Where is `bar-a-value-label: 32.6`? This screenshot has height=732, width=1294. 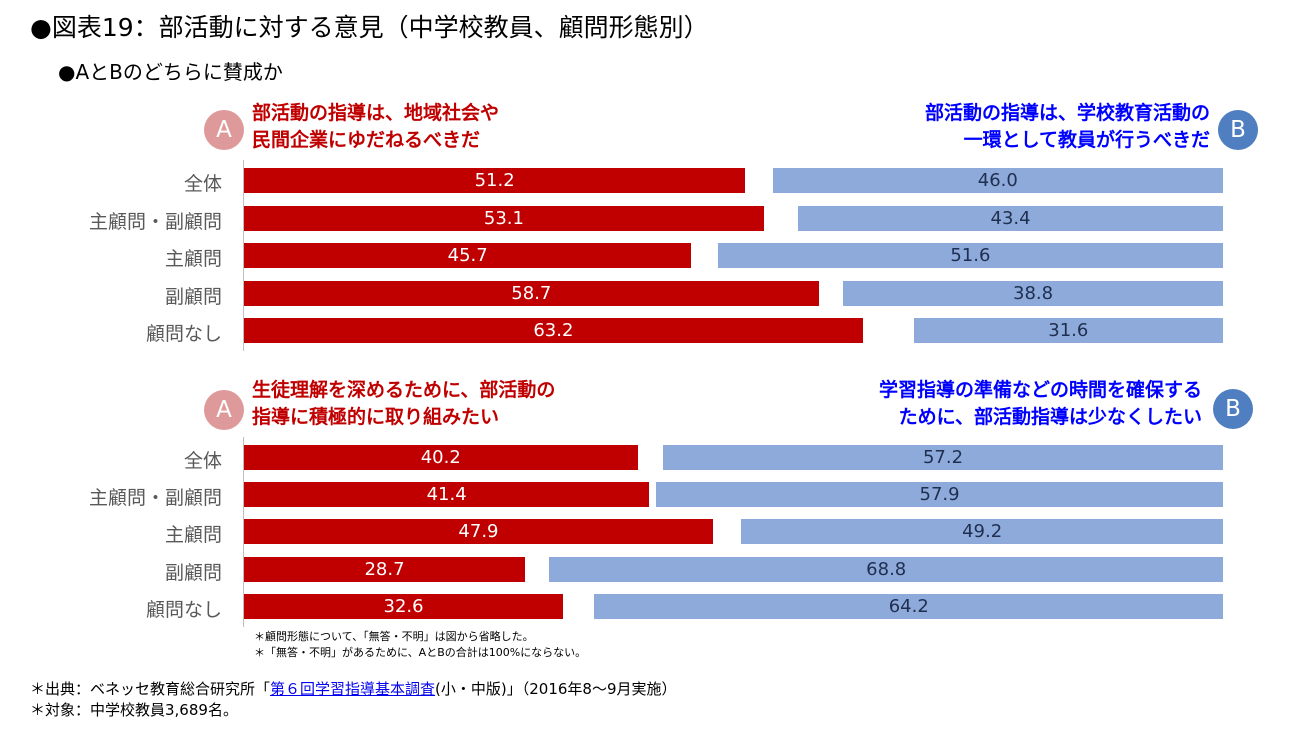
bar-a-value-label: 32.6 is located at coordinates (403, 606).